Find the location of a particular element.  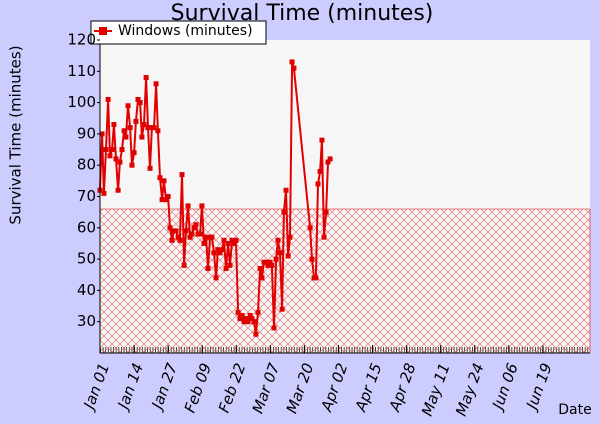

y-tick-label: 80 is located at coordinates (86, 165).